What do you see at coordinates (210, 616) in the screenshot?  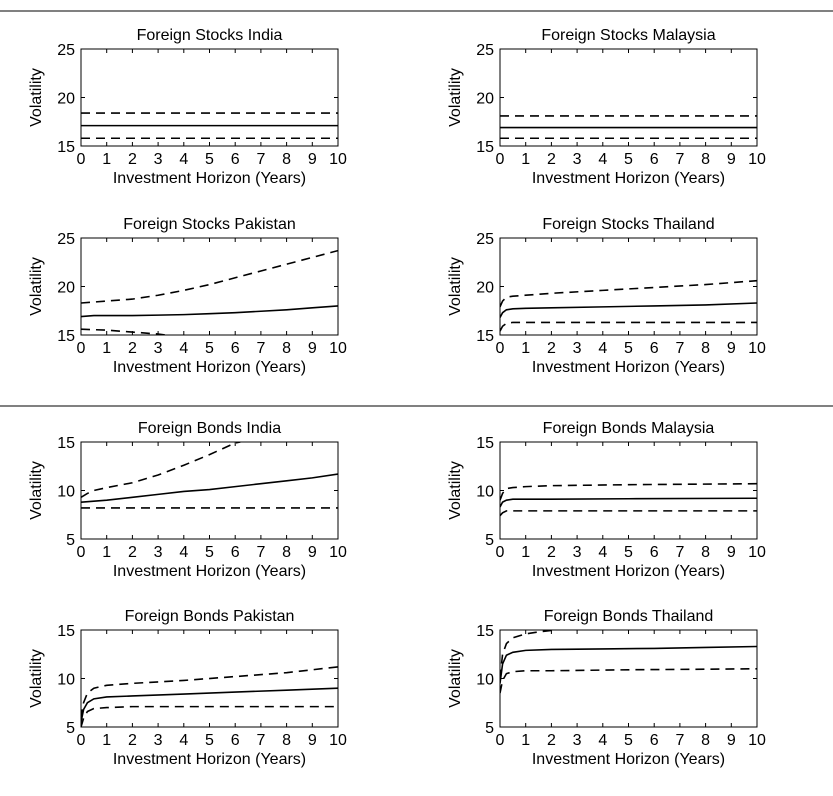 I see `panel-title: Foreign Bonds Pakistan` at bounding box center [210, 616].